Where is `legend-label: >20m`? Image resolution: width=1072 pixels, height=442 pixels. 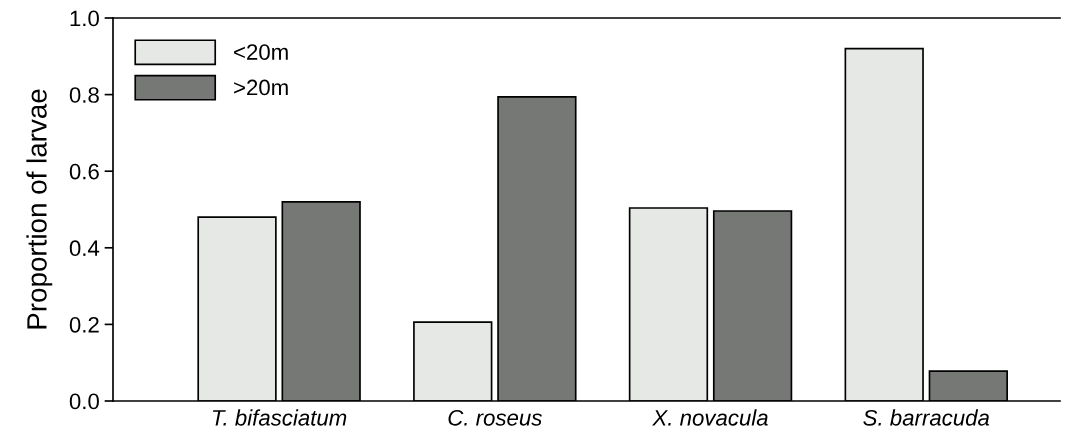 legend-label: >20m is located at coordinates (261, 87).